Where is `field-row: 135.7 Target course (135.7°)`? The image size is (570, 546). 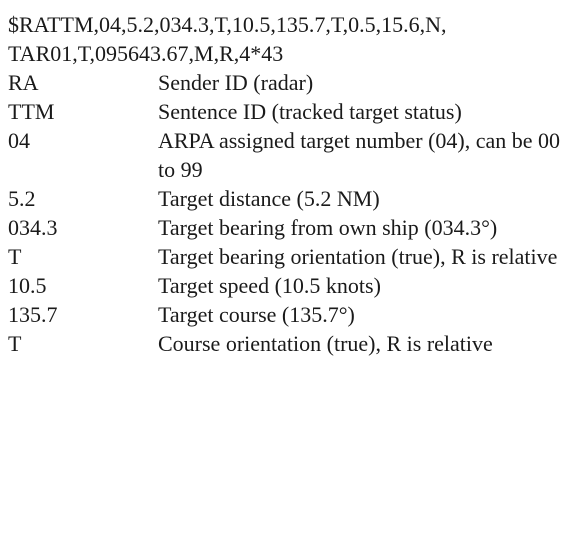 field-row: 135.7 Target course (135.7°) is located at coordinates (287, 314).